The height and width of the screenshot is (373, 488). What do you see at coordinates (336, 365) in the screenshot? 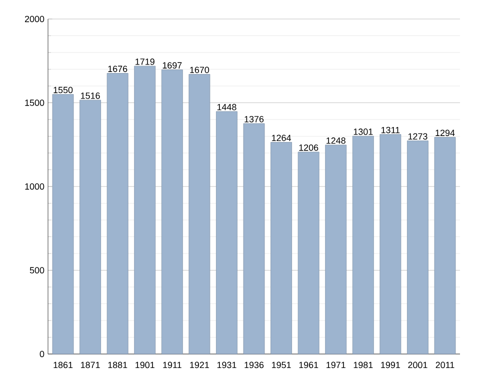
I see `x-tick-label: 1971` at bounding box center [336, 365].